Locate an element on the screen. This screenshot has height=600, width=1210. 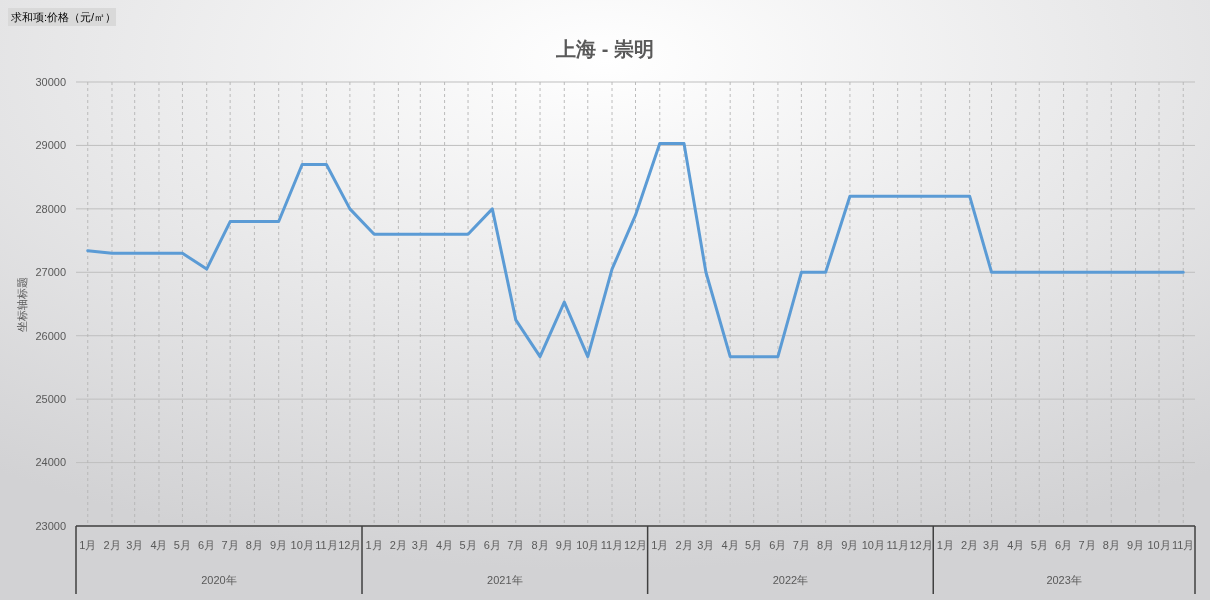
y-tick-label: 27000 is located at coordinates (50, 272).